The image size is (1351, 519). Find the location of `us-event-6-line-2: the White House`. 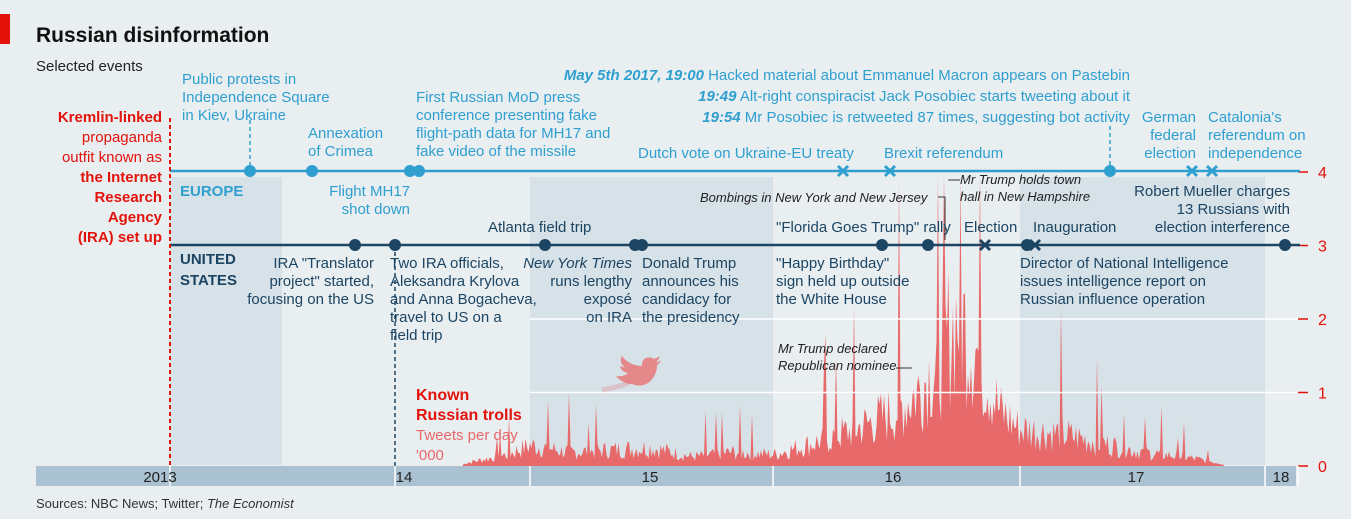

us-event-6-line-2: the White House is located at coordinates (831, 299).